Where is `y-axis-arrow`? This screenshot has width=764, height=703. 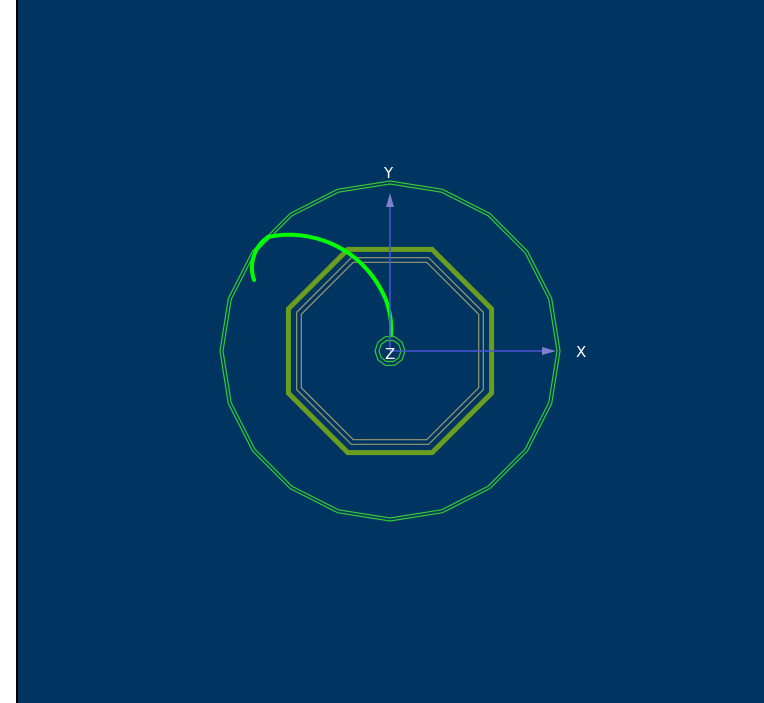 y-axis-arrow is located at coordinates (390, 200).